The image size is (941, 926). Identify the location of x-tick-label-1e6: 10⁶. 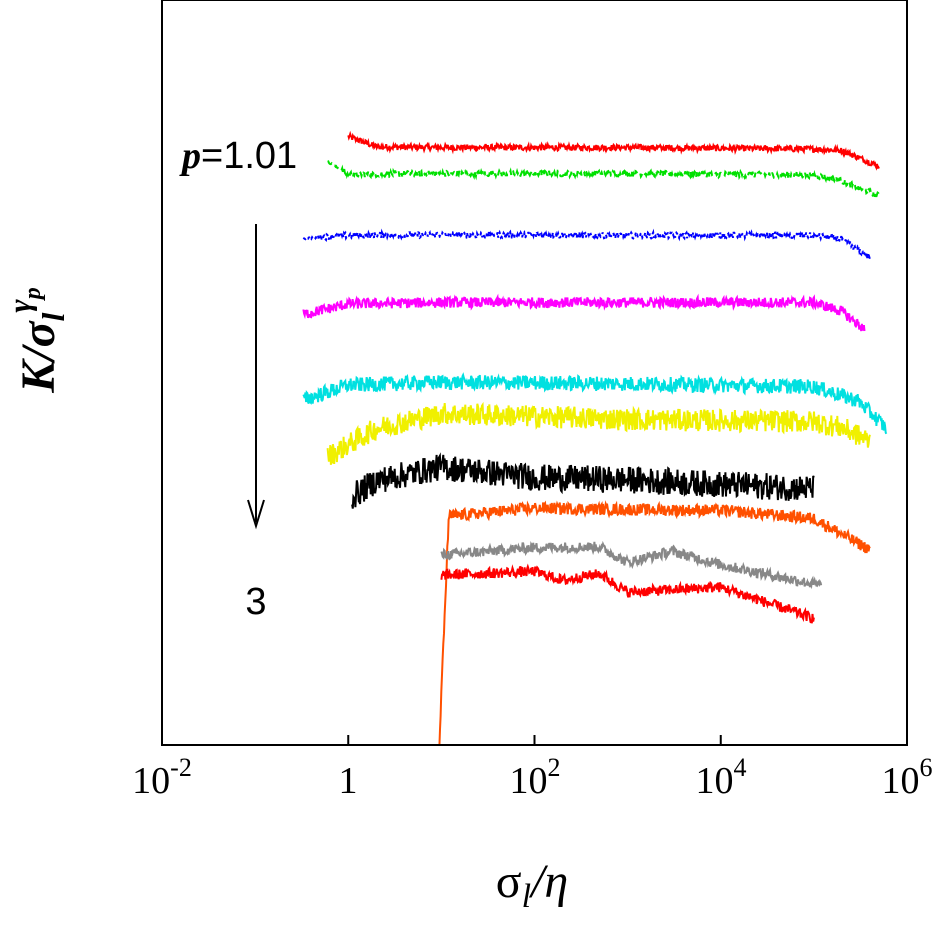
(907, 777).